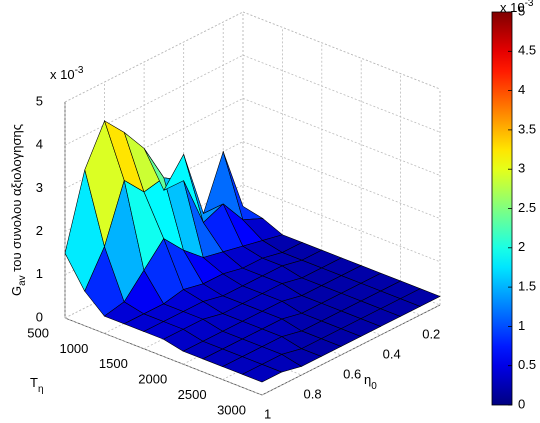  I want to click on y-tick-label: 1, so click(267, 413).